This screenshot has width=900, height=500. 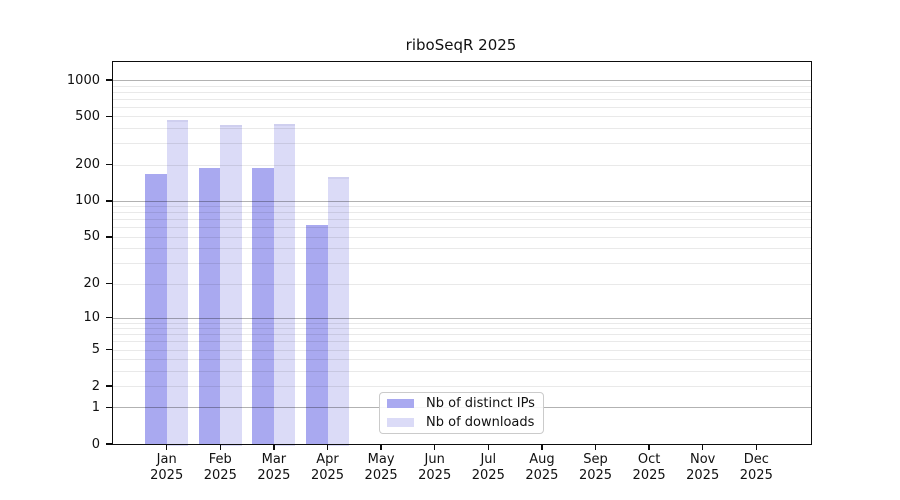 I want to click on x-tick-label: Nov 2025, so click(x=703, y=468).